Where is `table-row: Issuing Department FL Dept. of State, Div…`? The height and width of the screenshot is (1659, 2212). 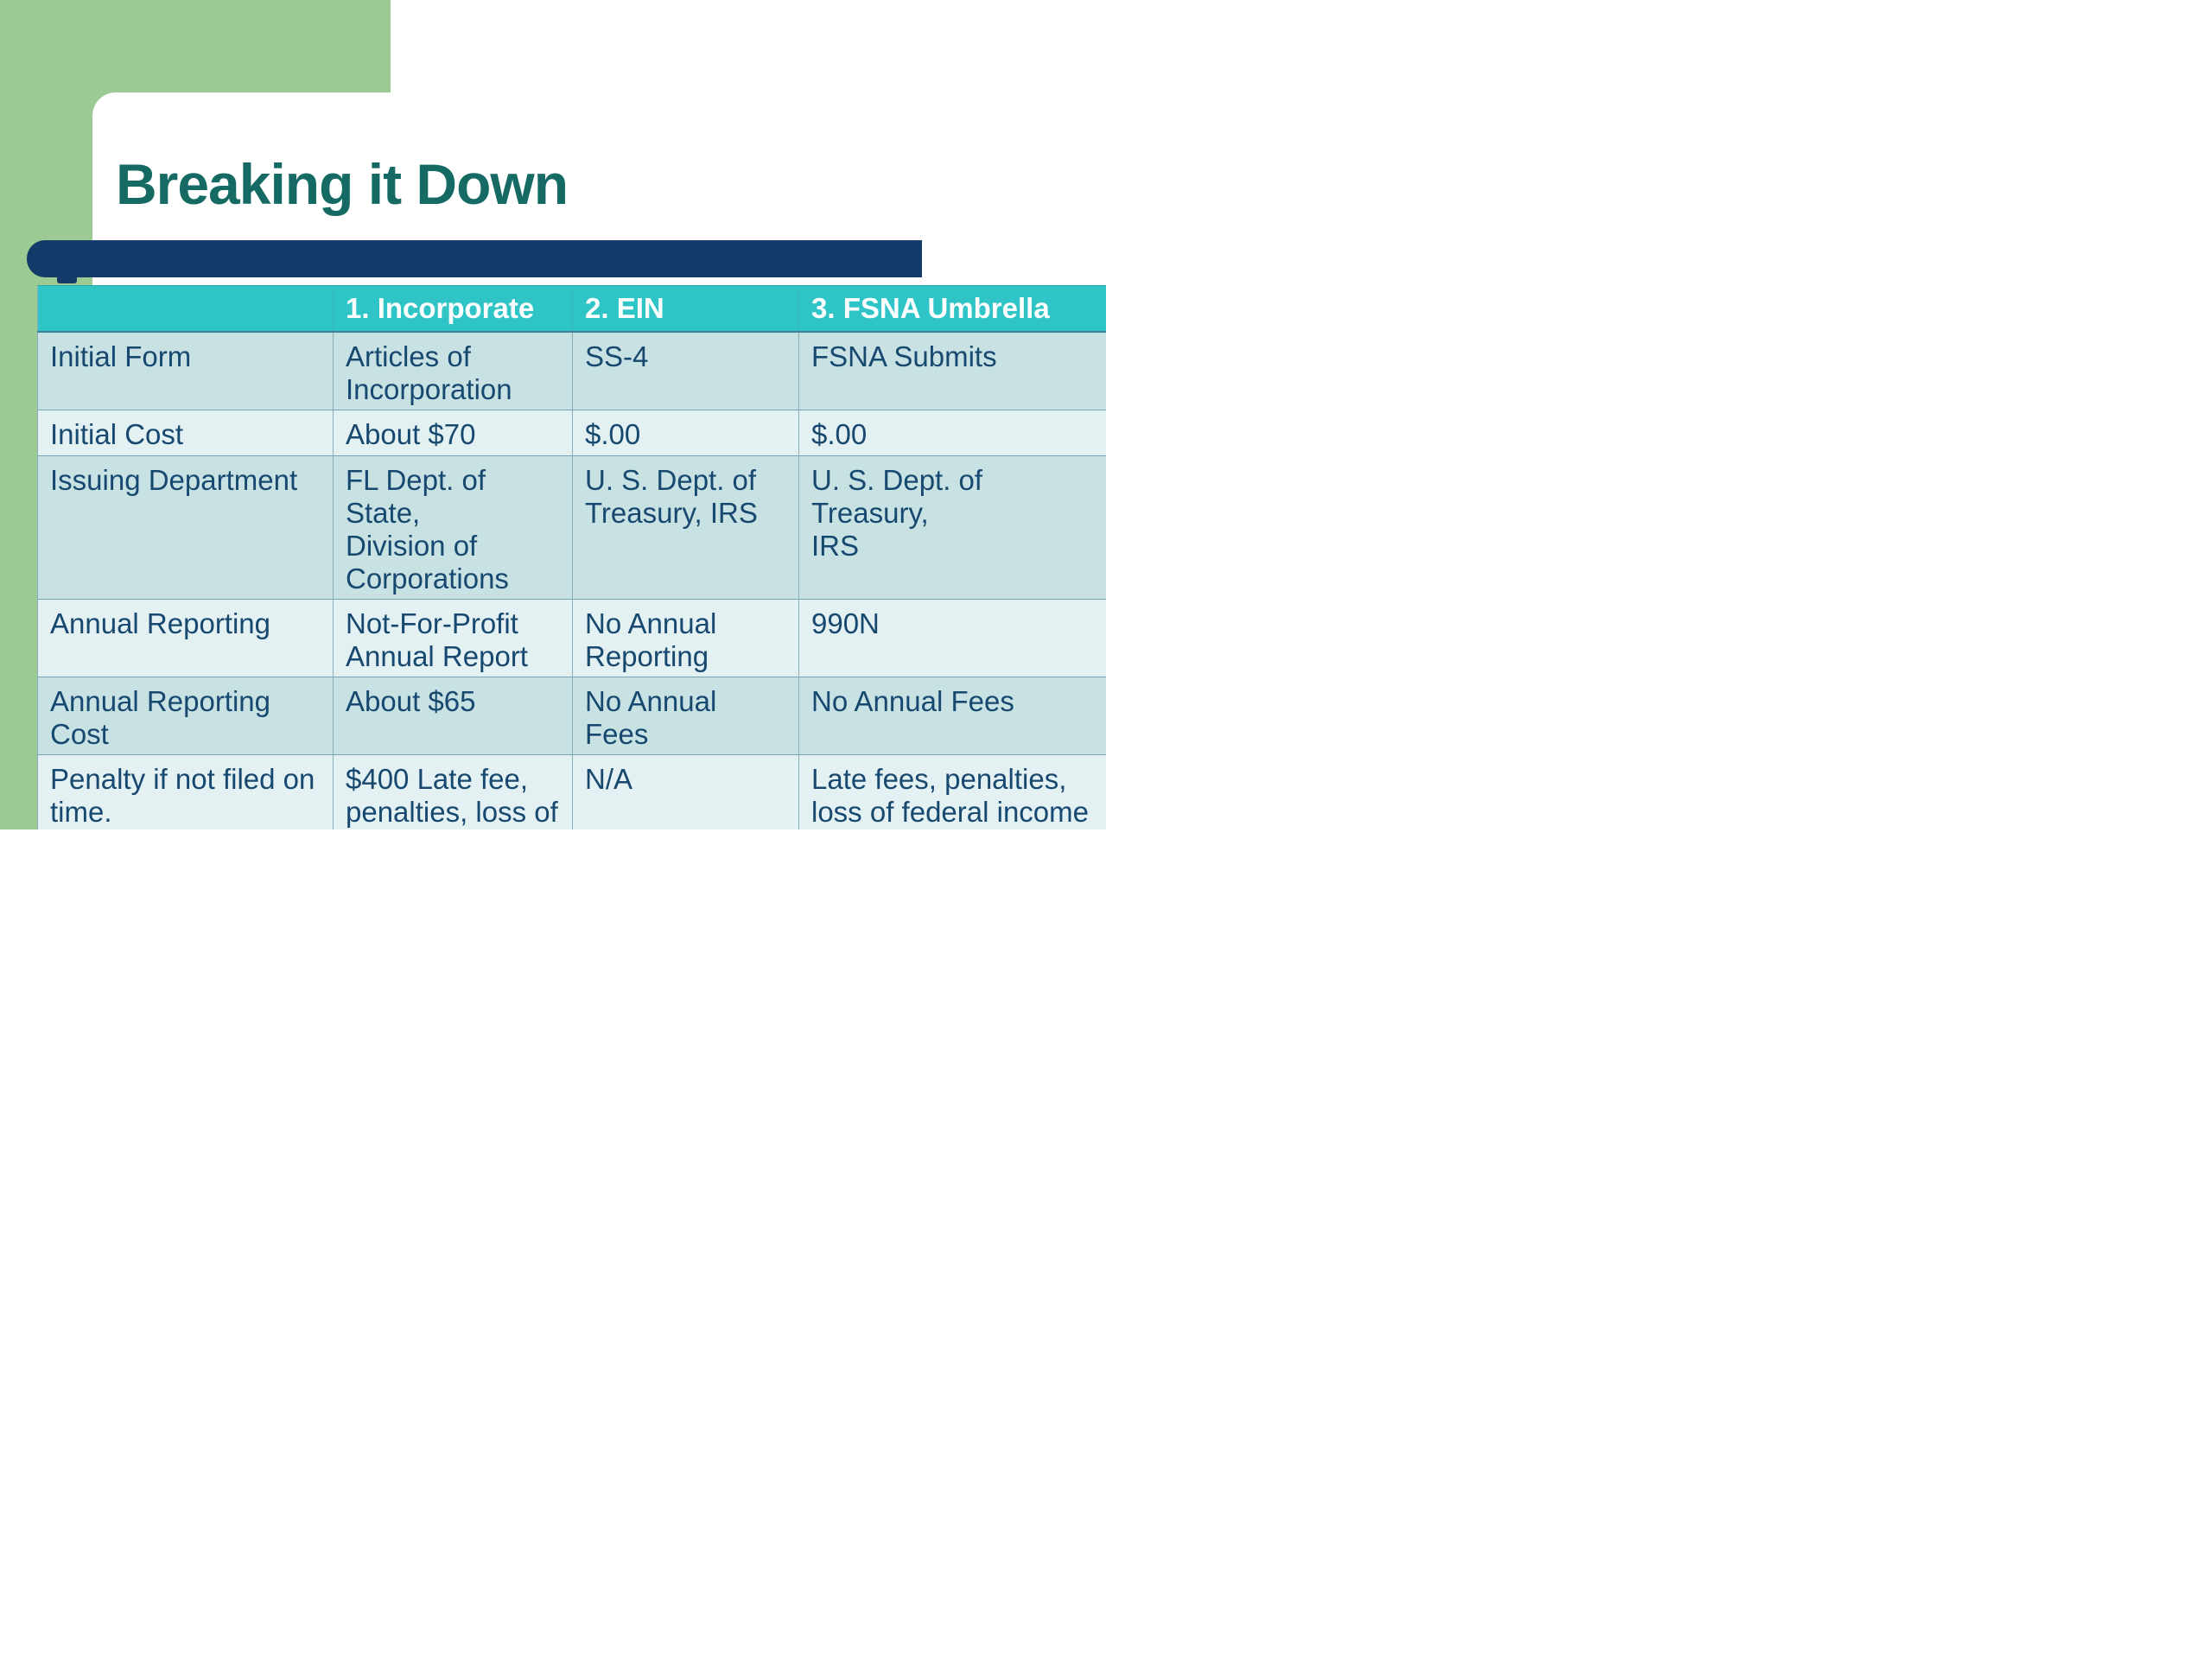
table-row: Issuing Department FL Dept. of State, Div… is located at coordinates (571, 526).